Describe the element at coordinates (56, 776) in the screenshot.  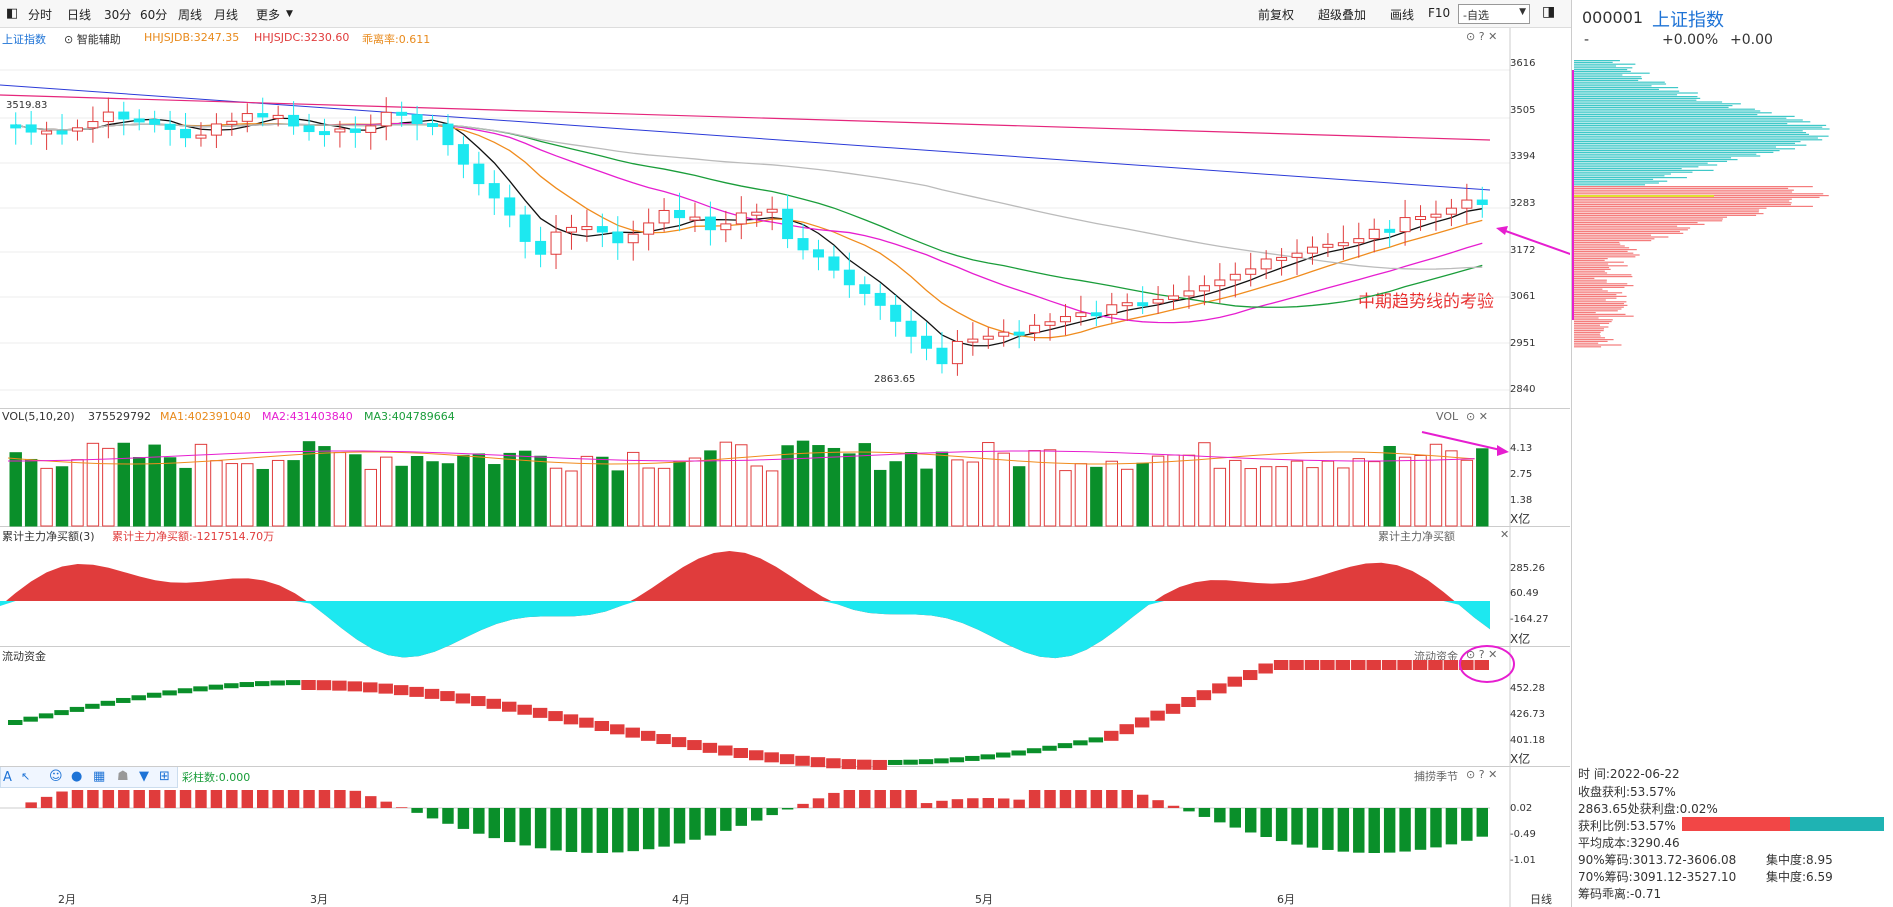
I see `emoji-icon: ☺` at that location.